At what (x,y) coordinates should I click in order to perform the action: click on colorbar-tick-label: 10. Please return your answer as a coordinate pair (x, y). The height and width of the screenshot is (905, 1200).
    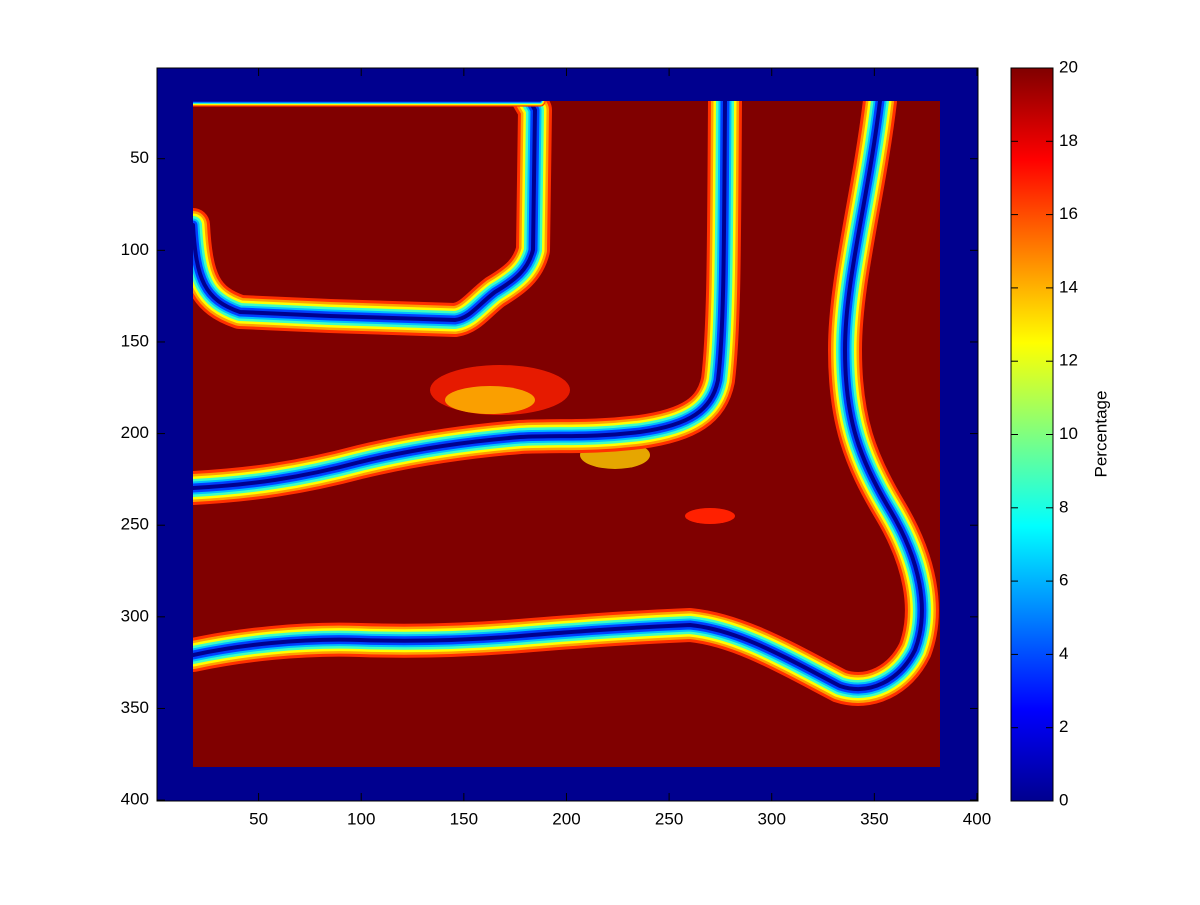
    Looking at the image, I should click on (1068, 433).